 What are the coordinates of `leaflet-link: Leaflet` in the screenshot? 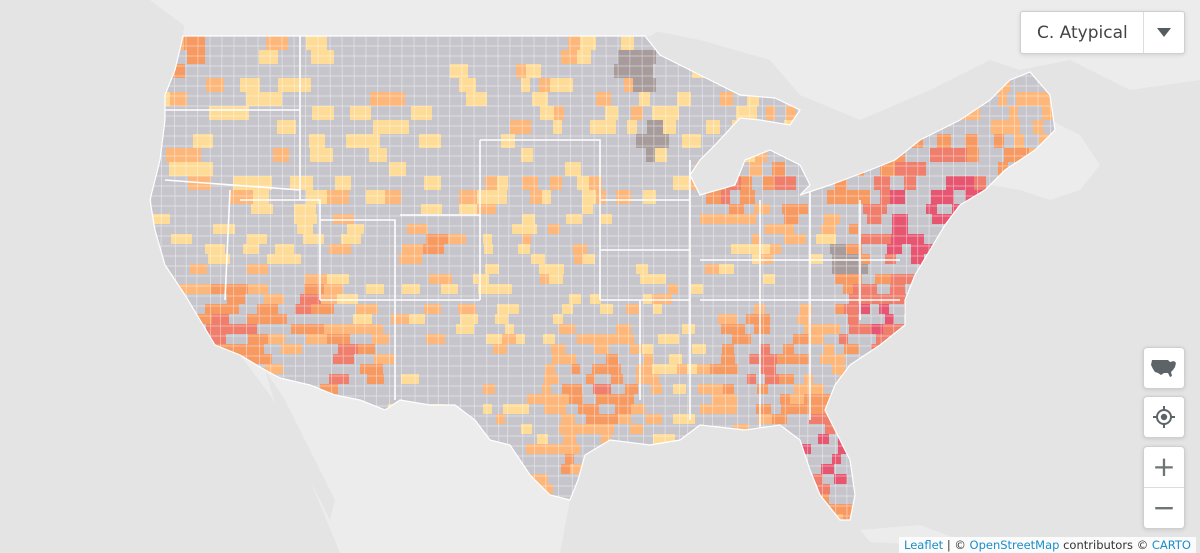 It's located at (924, 545).